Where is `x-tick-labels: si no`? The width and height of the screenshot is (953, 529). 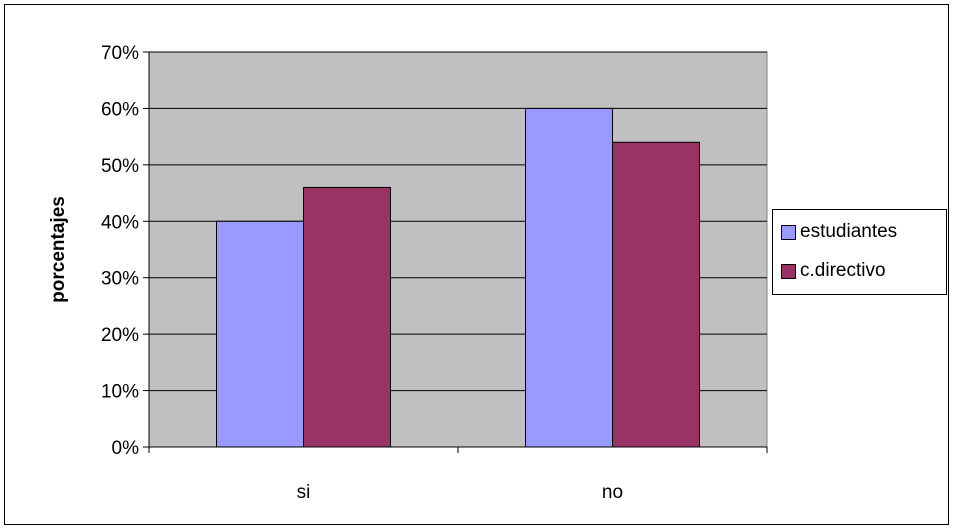 x-tick-labels: si no is located at coordinates (460, 492).